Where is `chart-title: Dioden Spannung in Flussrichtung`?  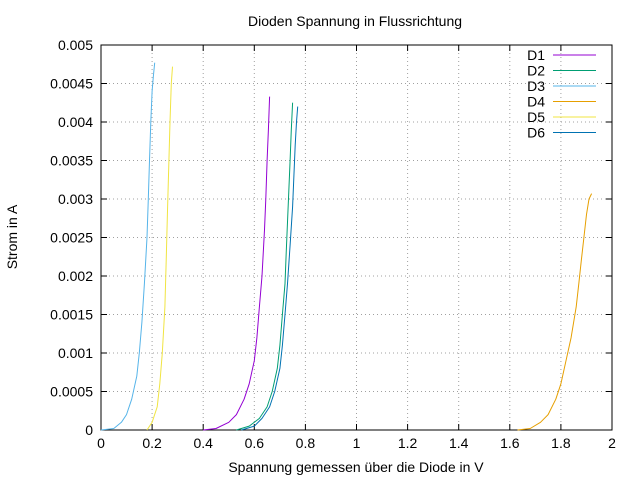
chart-title: Dioden Spannung in Flussrichtung is located at coordinates (355, 21).